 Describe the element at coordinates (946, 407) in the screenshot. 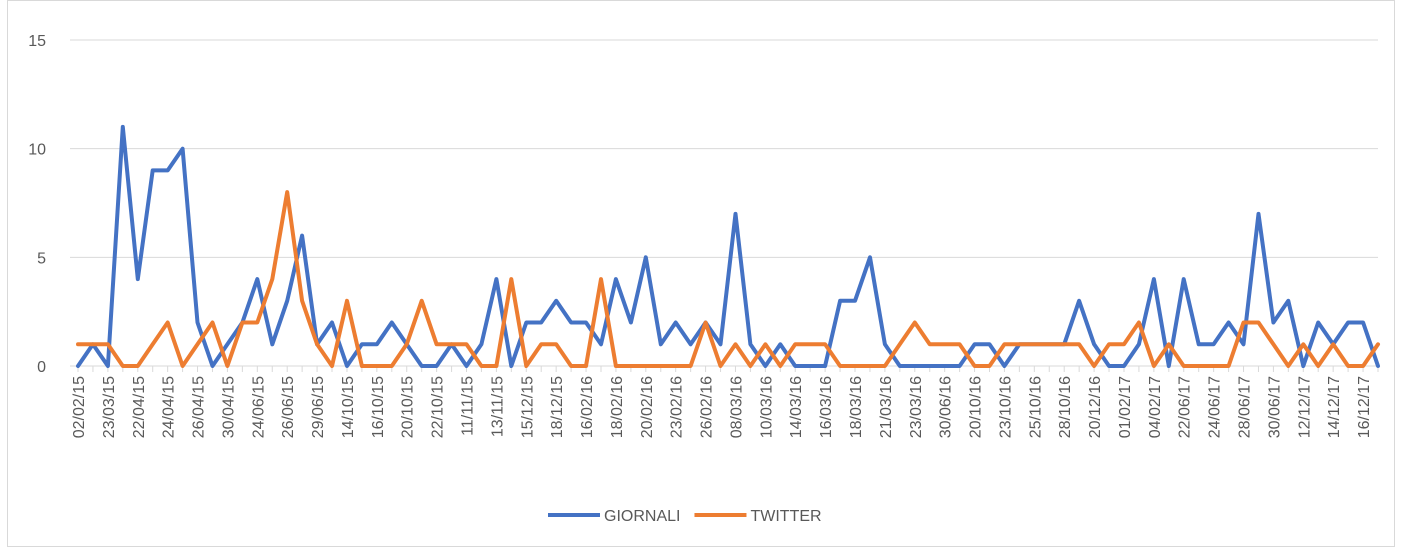

I see `x-tick-label: 30/06/16` at that location.